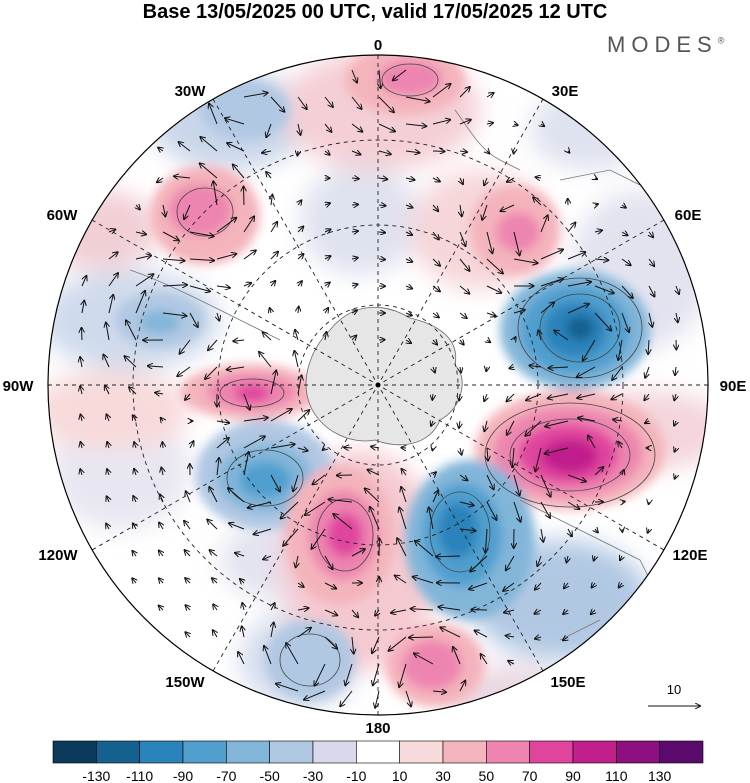 This screenshot has height=783, width=750. Describe the element at coordinates (688, 215) in the screenshot. I see `label-60e: 60E` at that location.